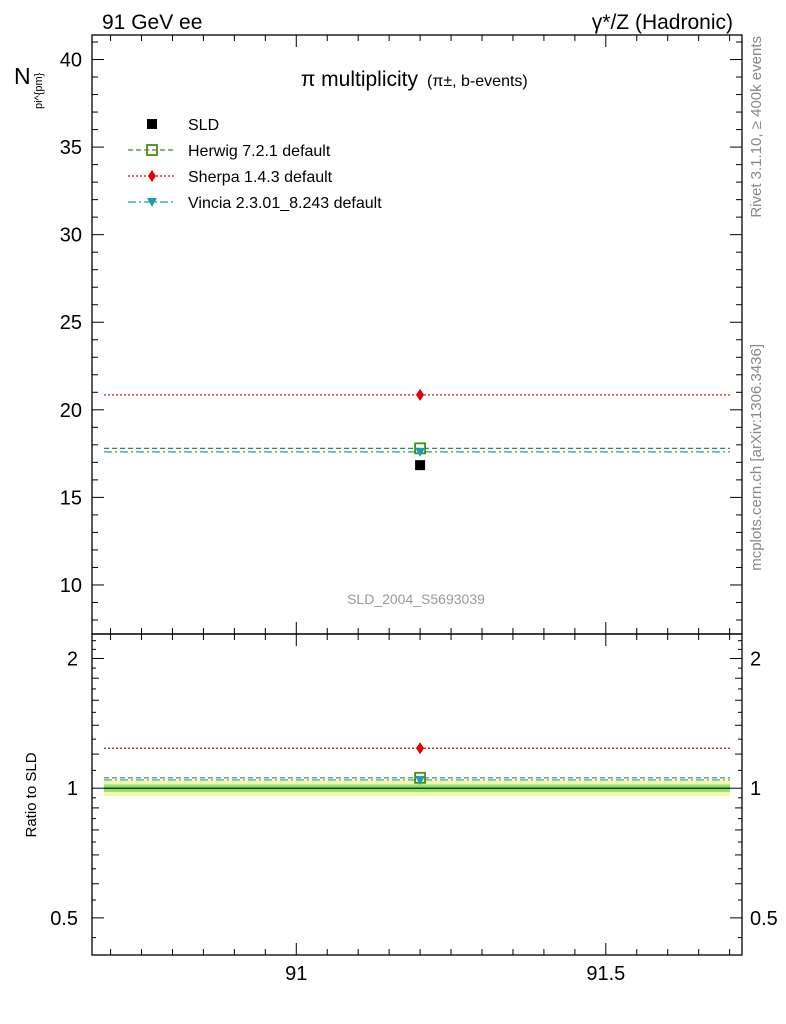 Image resolution: width=786 pixels, height=1024 pixels. What do you see at coordinates (71, 586) in the screenshot?
I see `y-tick-label: 10` at bounding box center [71, 586].